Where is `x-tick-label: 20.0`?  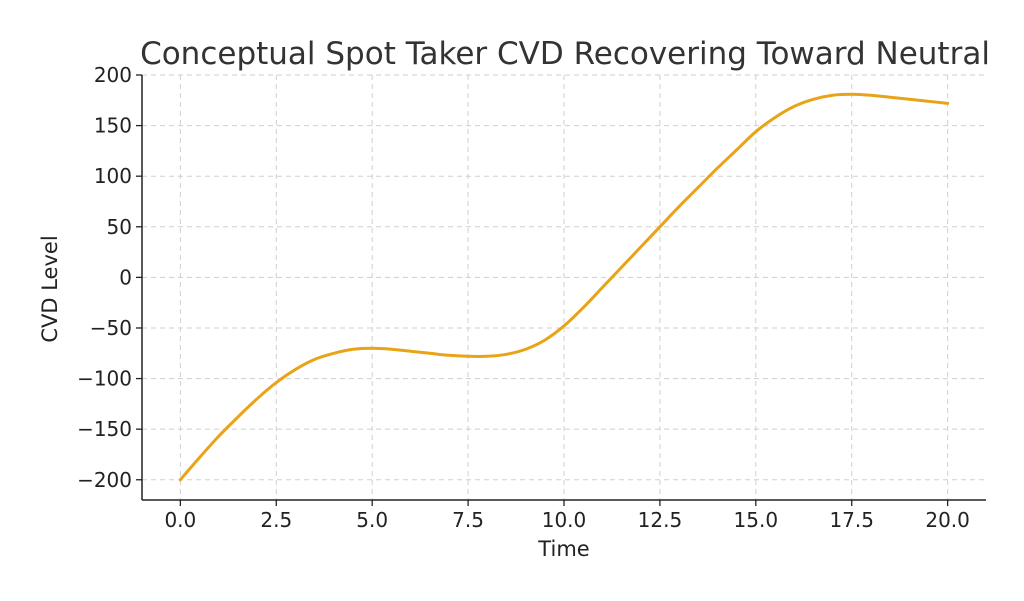 x-tick-label: 20.0 is located at coordinates (947, 520).